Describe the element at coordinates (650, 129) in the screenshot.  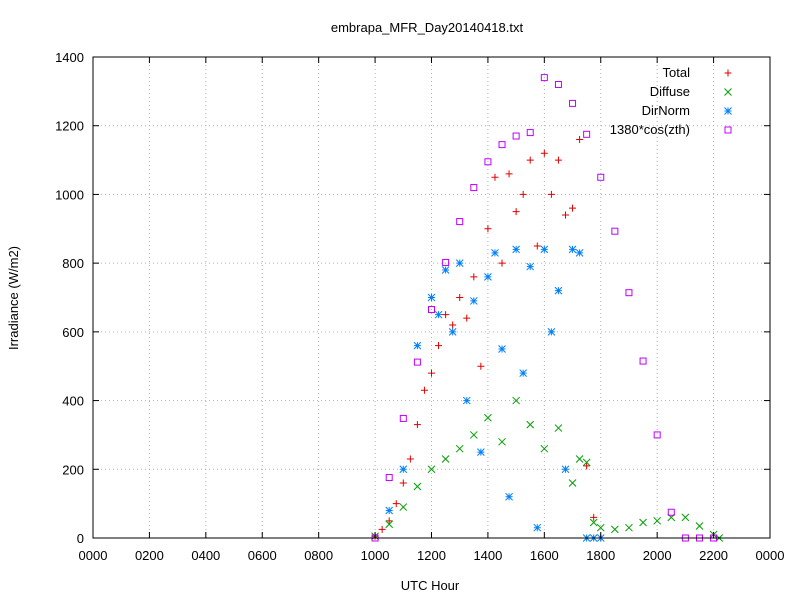
I see `legend-label: 1380*cos(zth)` at that location.